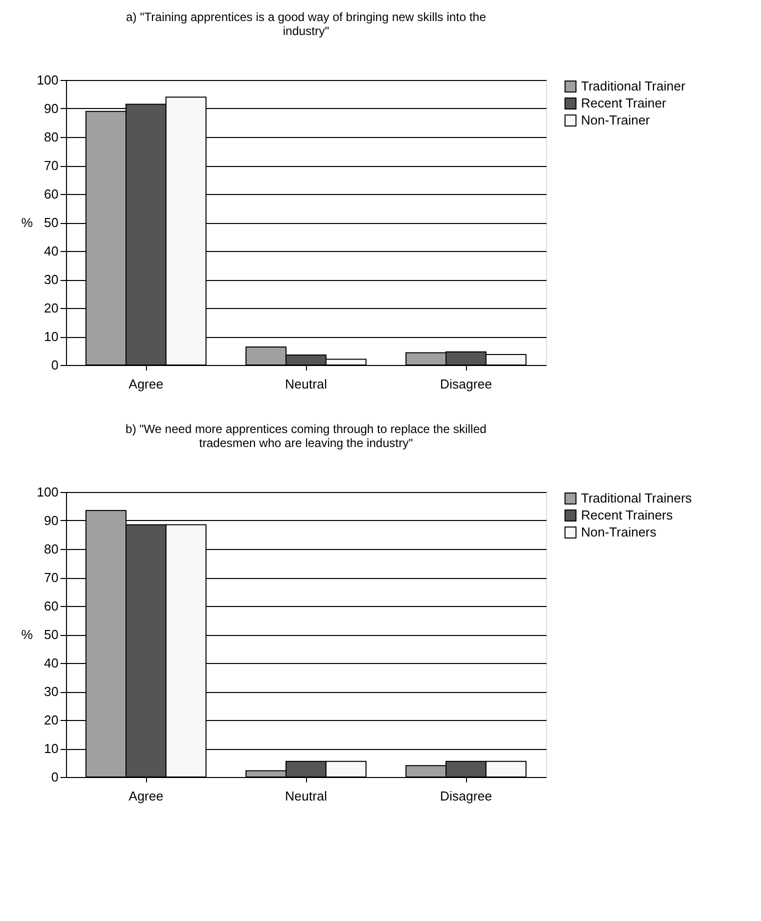  What do you see at coordinates (633, 86) in the screenshot?
I see `legend-label: Traditional Trainer` at bounding box center [633, 86].